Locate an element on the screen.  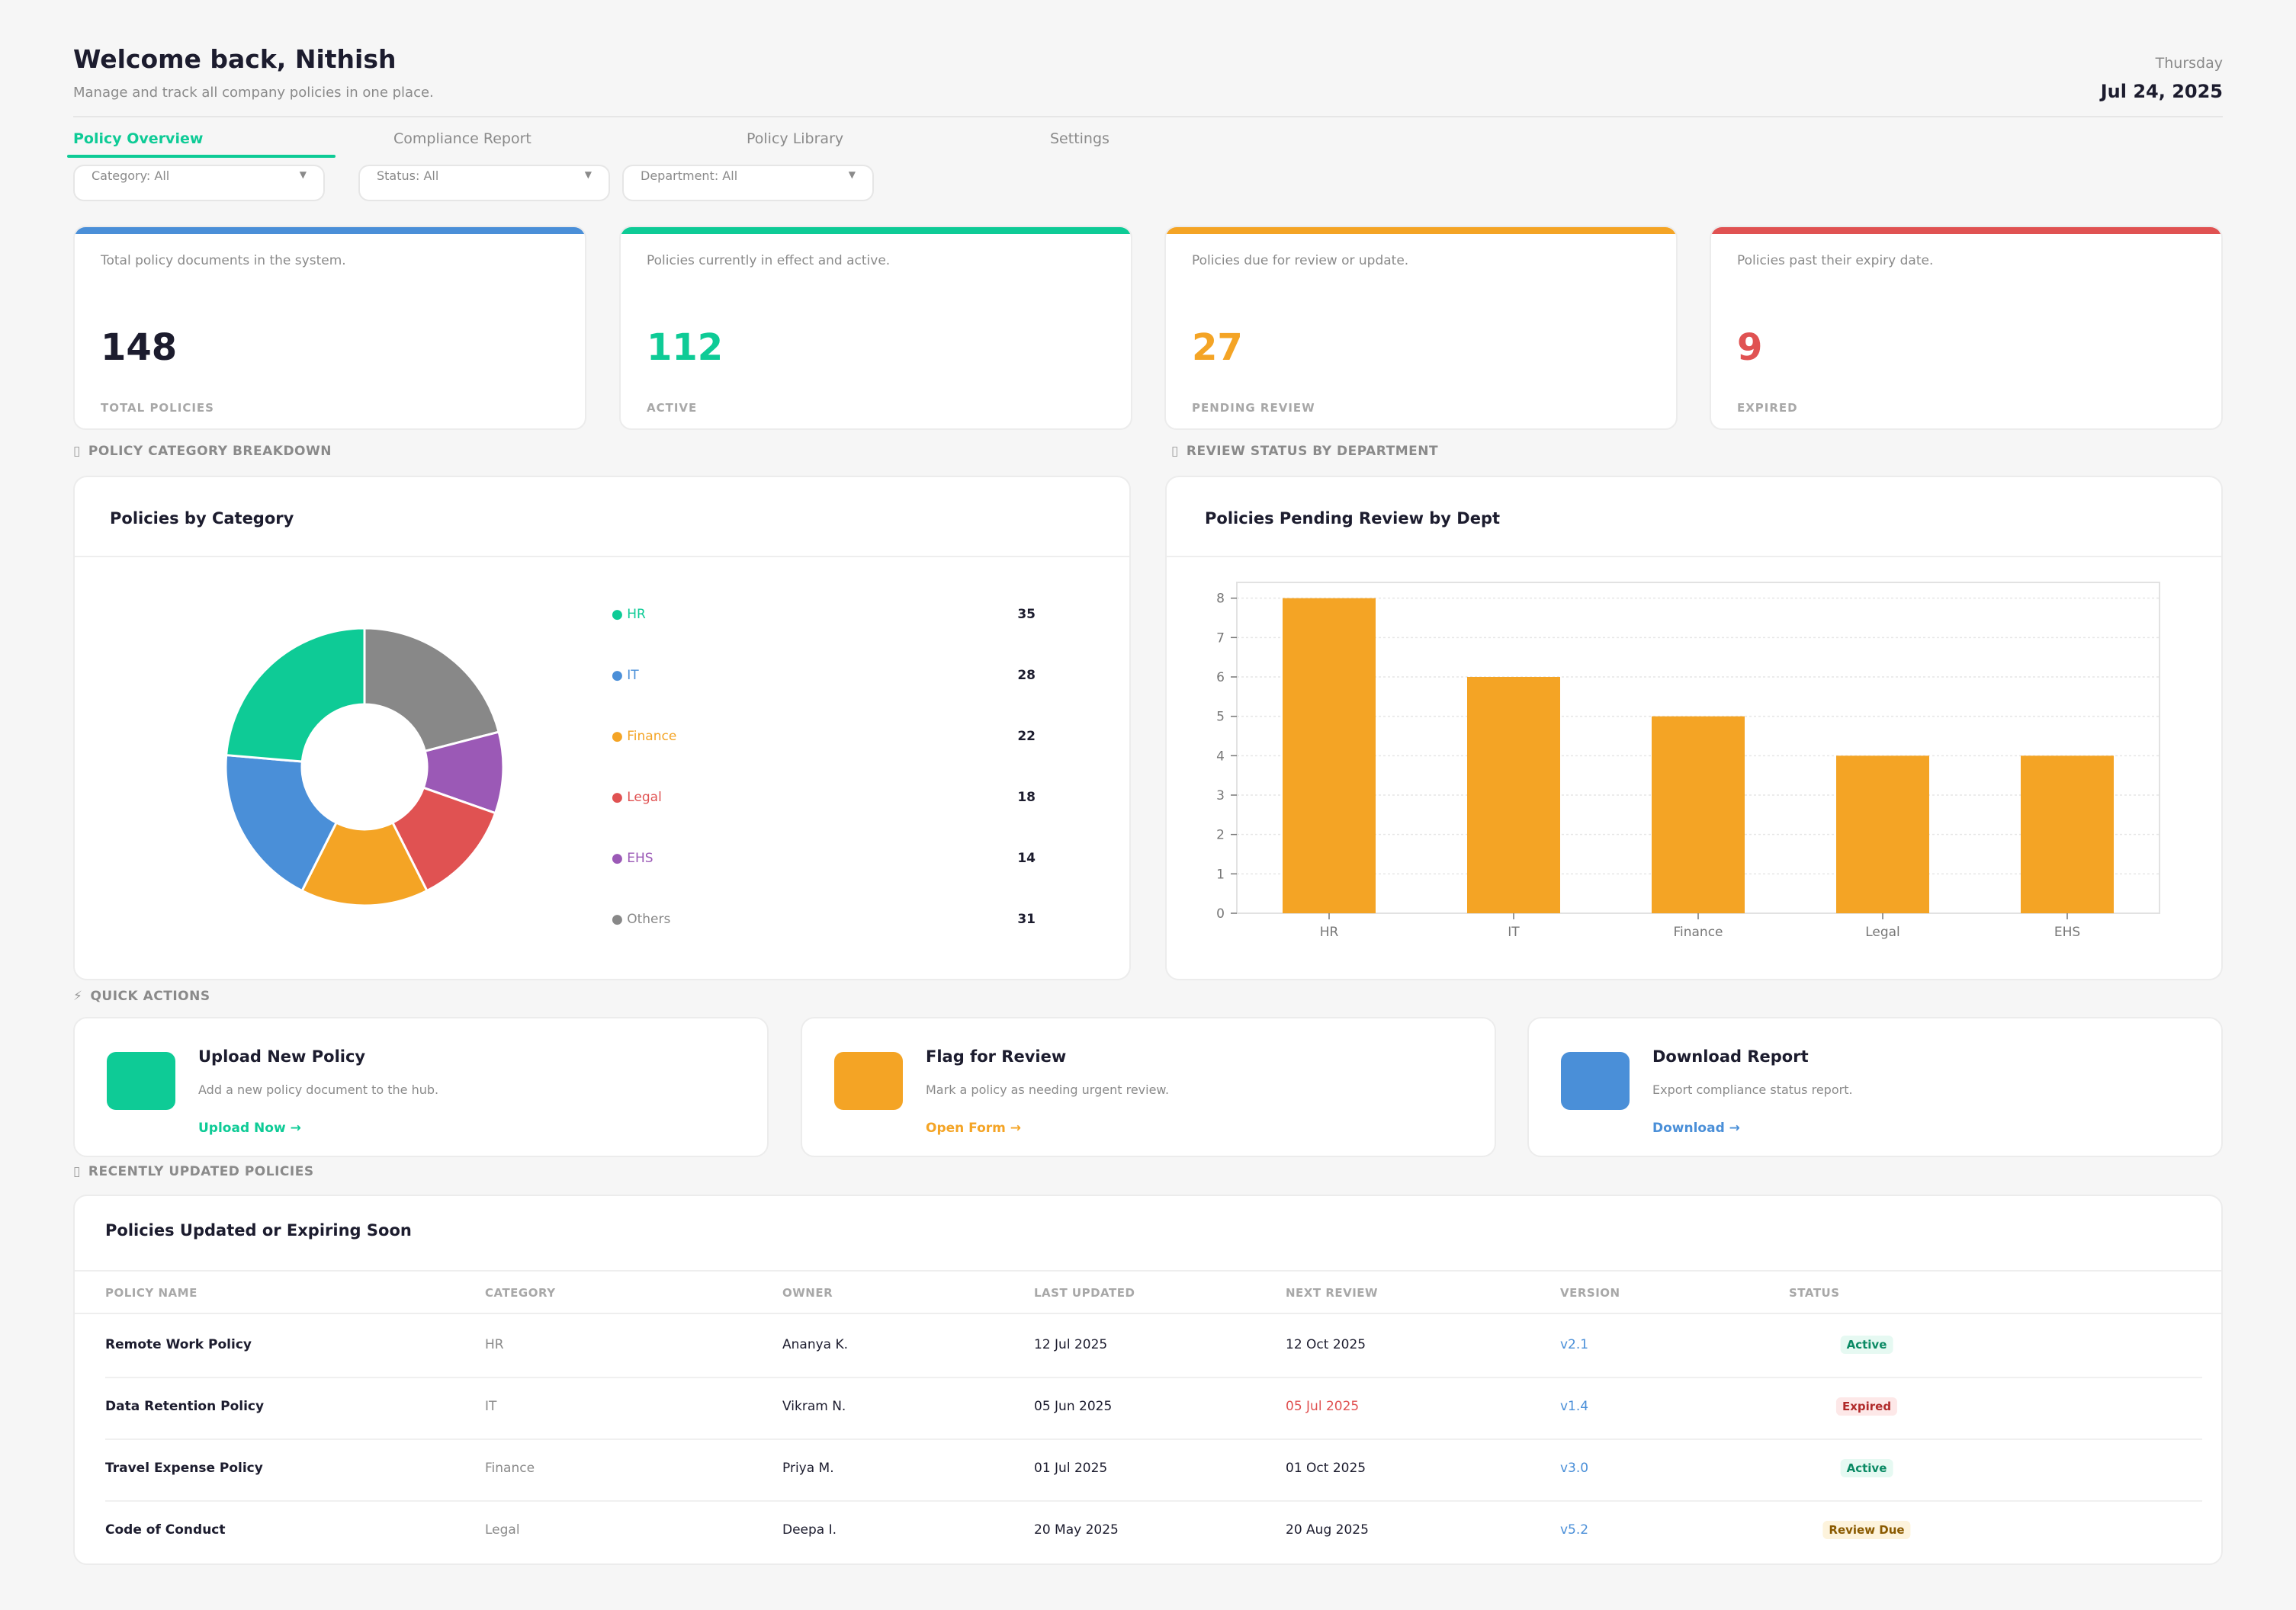
download-link: Download → is located at coordinates (1696, 1128).